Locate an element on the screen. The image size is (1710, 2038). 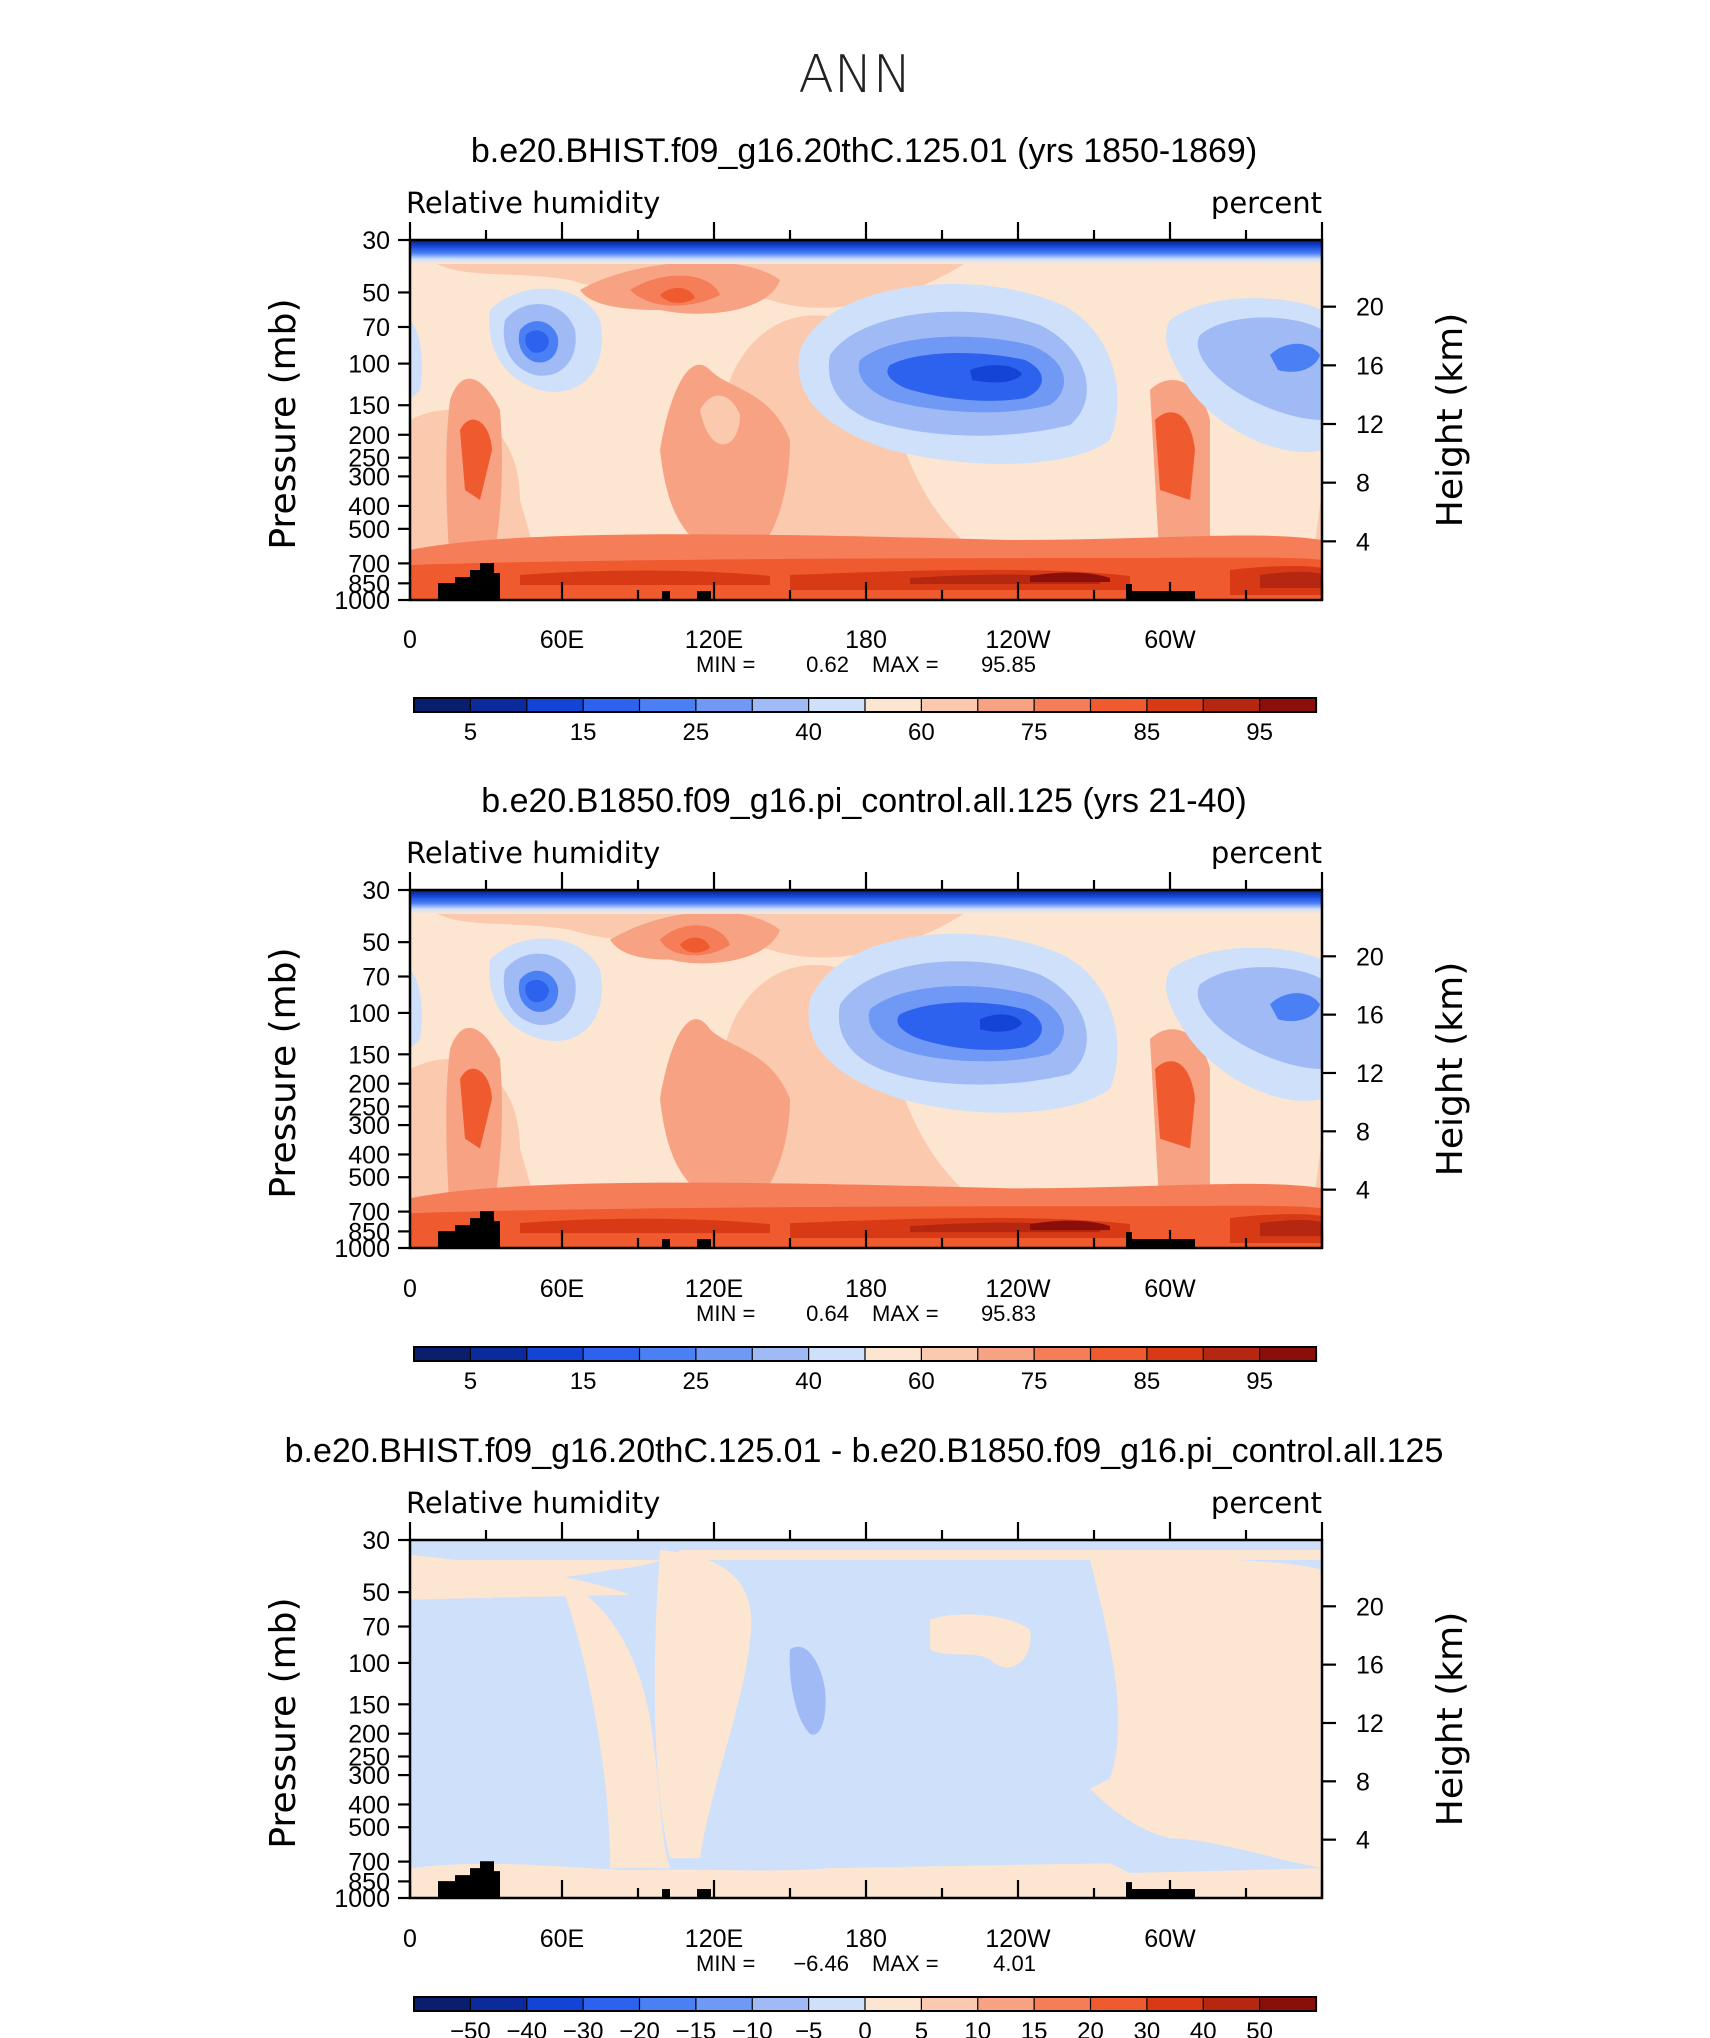
colorbar-label: −50 is located at coordinates (470, 2028).